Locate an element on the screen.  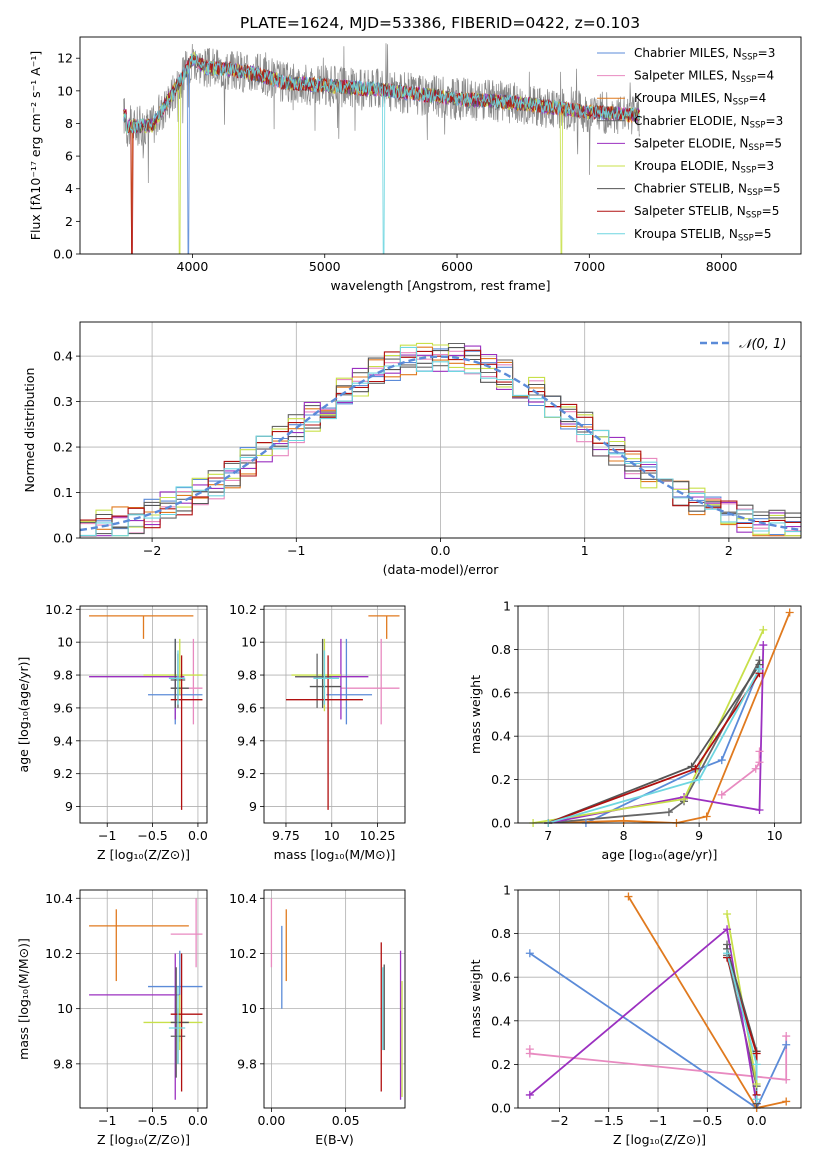
x-tick-label: 0.00 is located at coordinates (271, 1120).